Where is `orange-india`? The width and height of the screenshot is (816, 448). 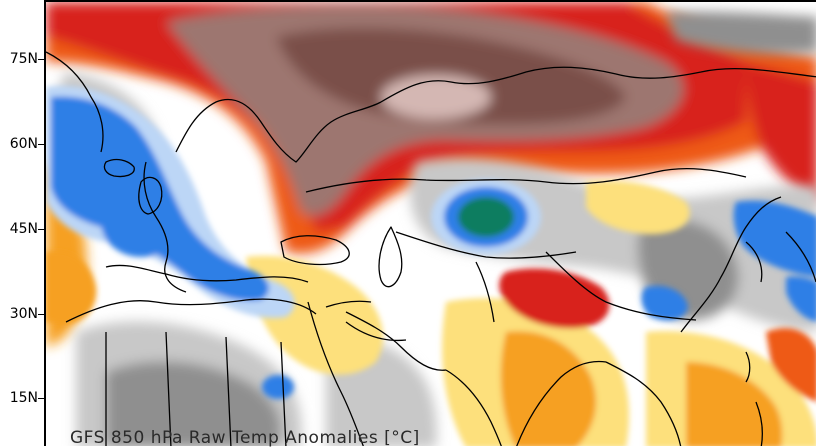 orange-india is located at coordinates (548, 388).